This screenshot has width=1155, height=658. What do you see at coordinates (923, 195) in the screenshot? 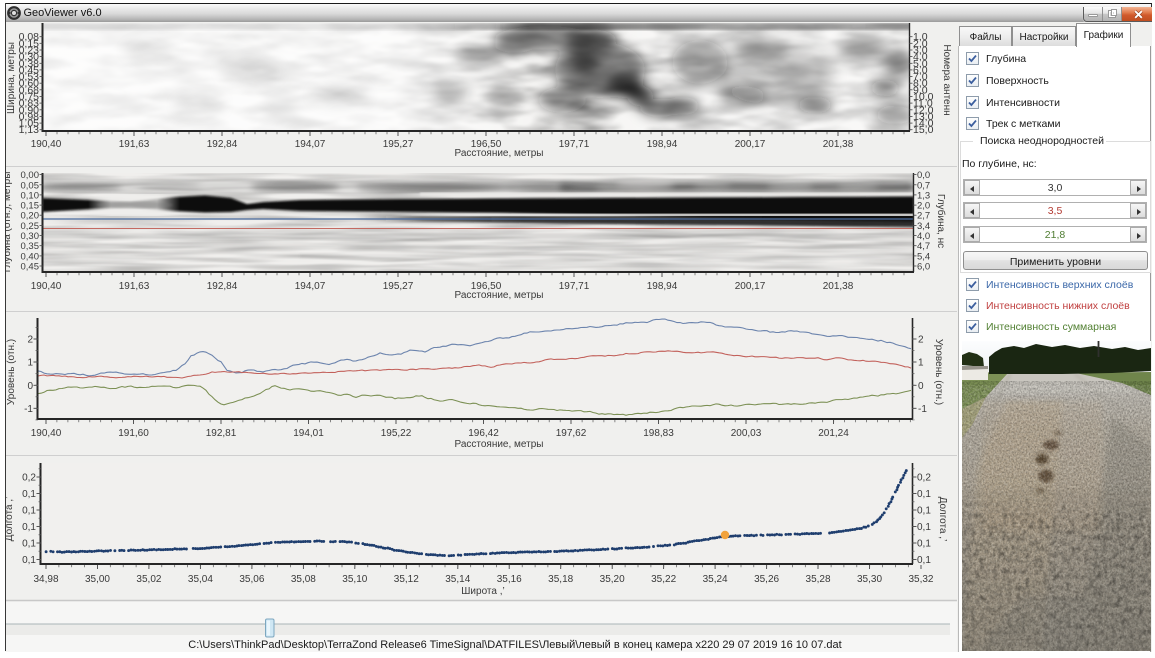
I see `svg-text: 1,3` at bounding box center [923, 195].